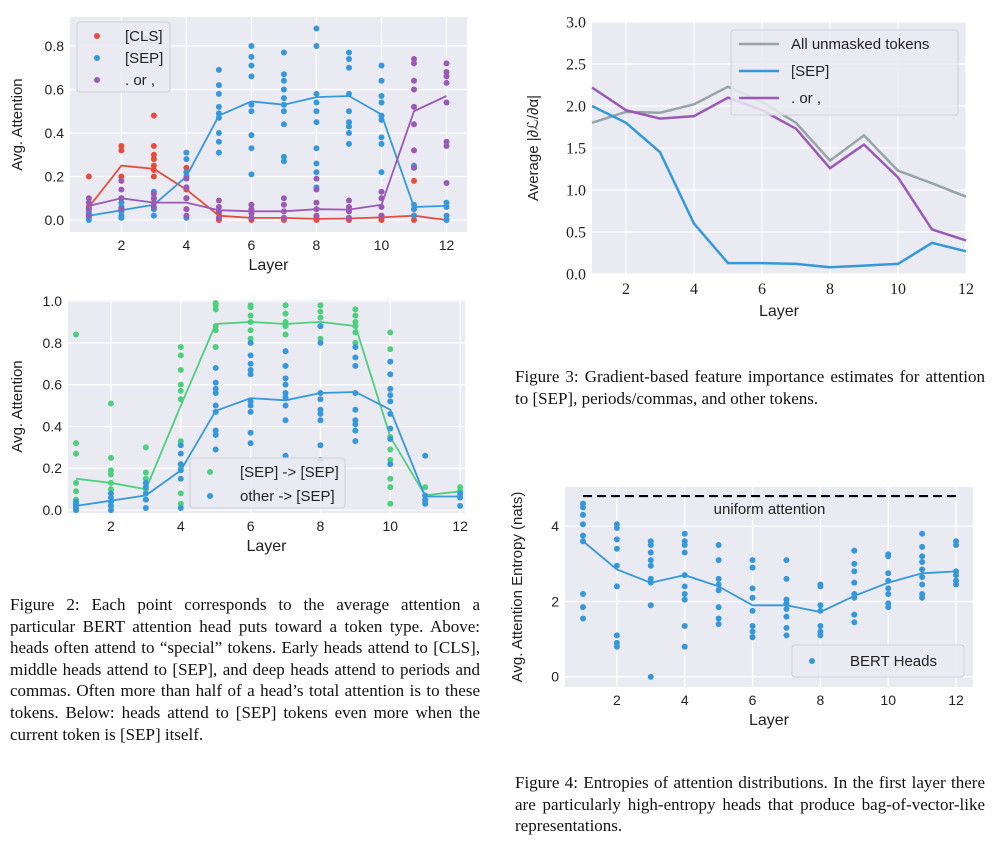 This screenshot has height=858, width=1000. I want to click on y-tick-label: 2.5, so click(576, 65).